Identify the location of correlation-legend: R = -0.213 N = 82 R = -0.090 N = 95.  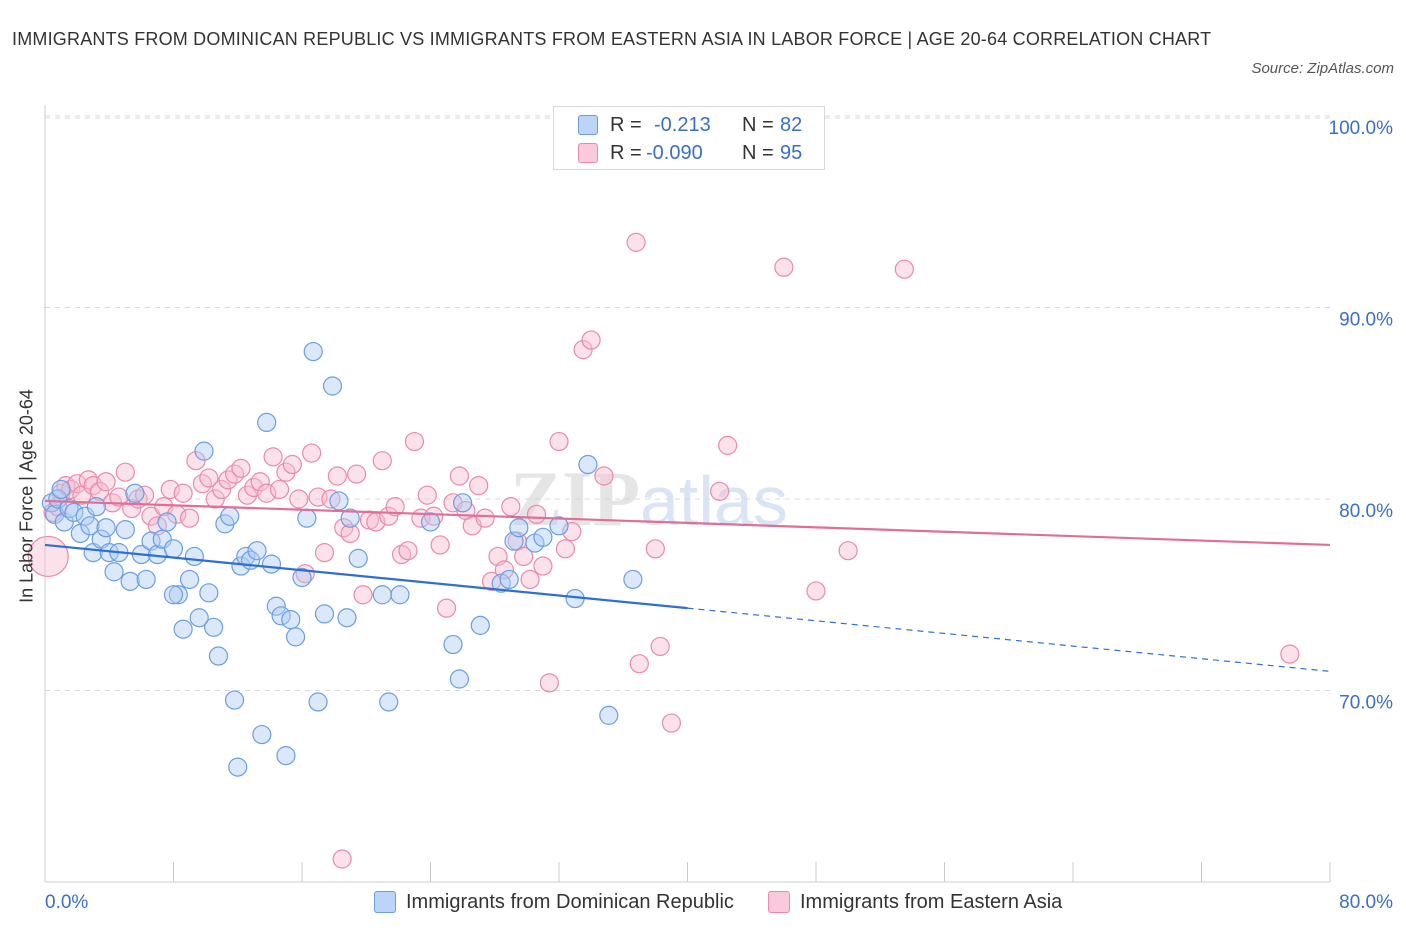
(689, 138).